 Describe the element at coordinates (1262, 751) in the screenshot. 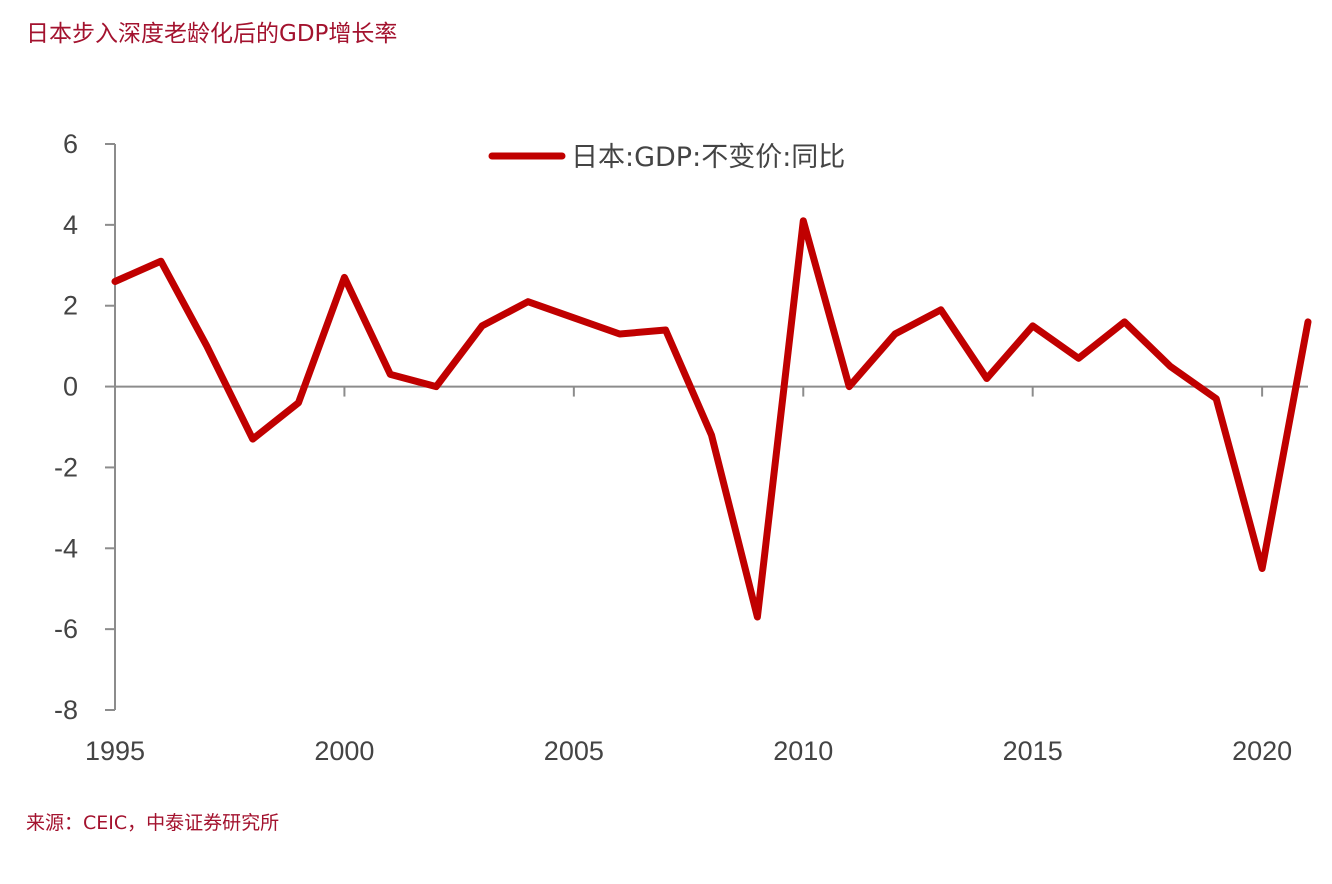

I see `x-tick-label: 2020` at that location.